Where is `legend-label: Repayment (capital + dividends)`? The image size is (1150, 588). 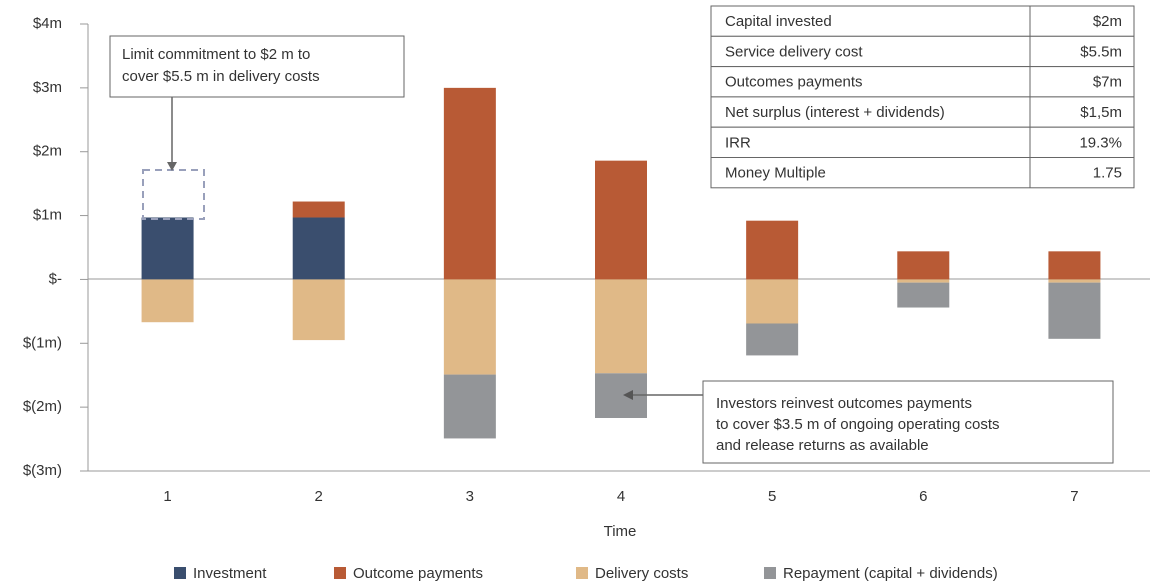
legend-label: Repayment (capital + dividends) is located at coordinates (890, 573).